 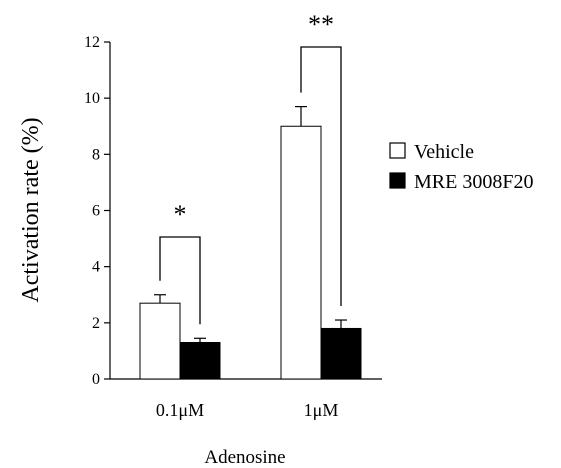 What do you see at coordinates (180, 214) in the screenshot?
I see `significance-marker: *` at bounding box center [180, 214].